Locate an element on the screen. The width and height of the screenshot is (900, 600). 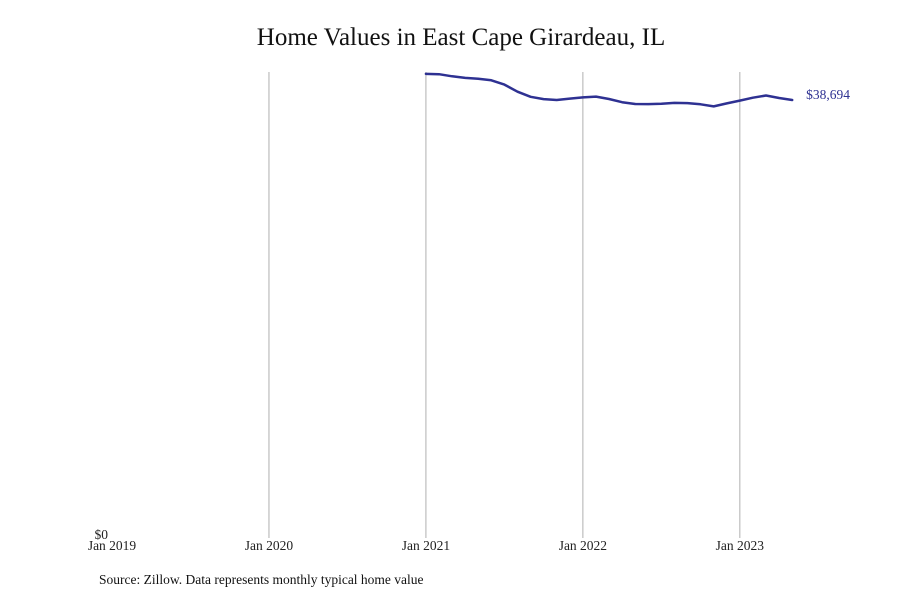
home-value-line is located at coordinates (609, 90).